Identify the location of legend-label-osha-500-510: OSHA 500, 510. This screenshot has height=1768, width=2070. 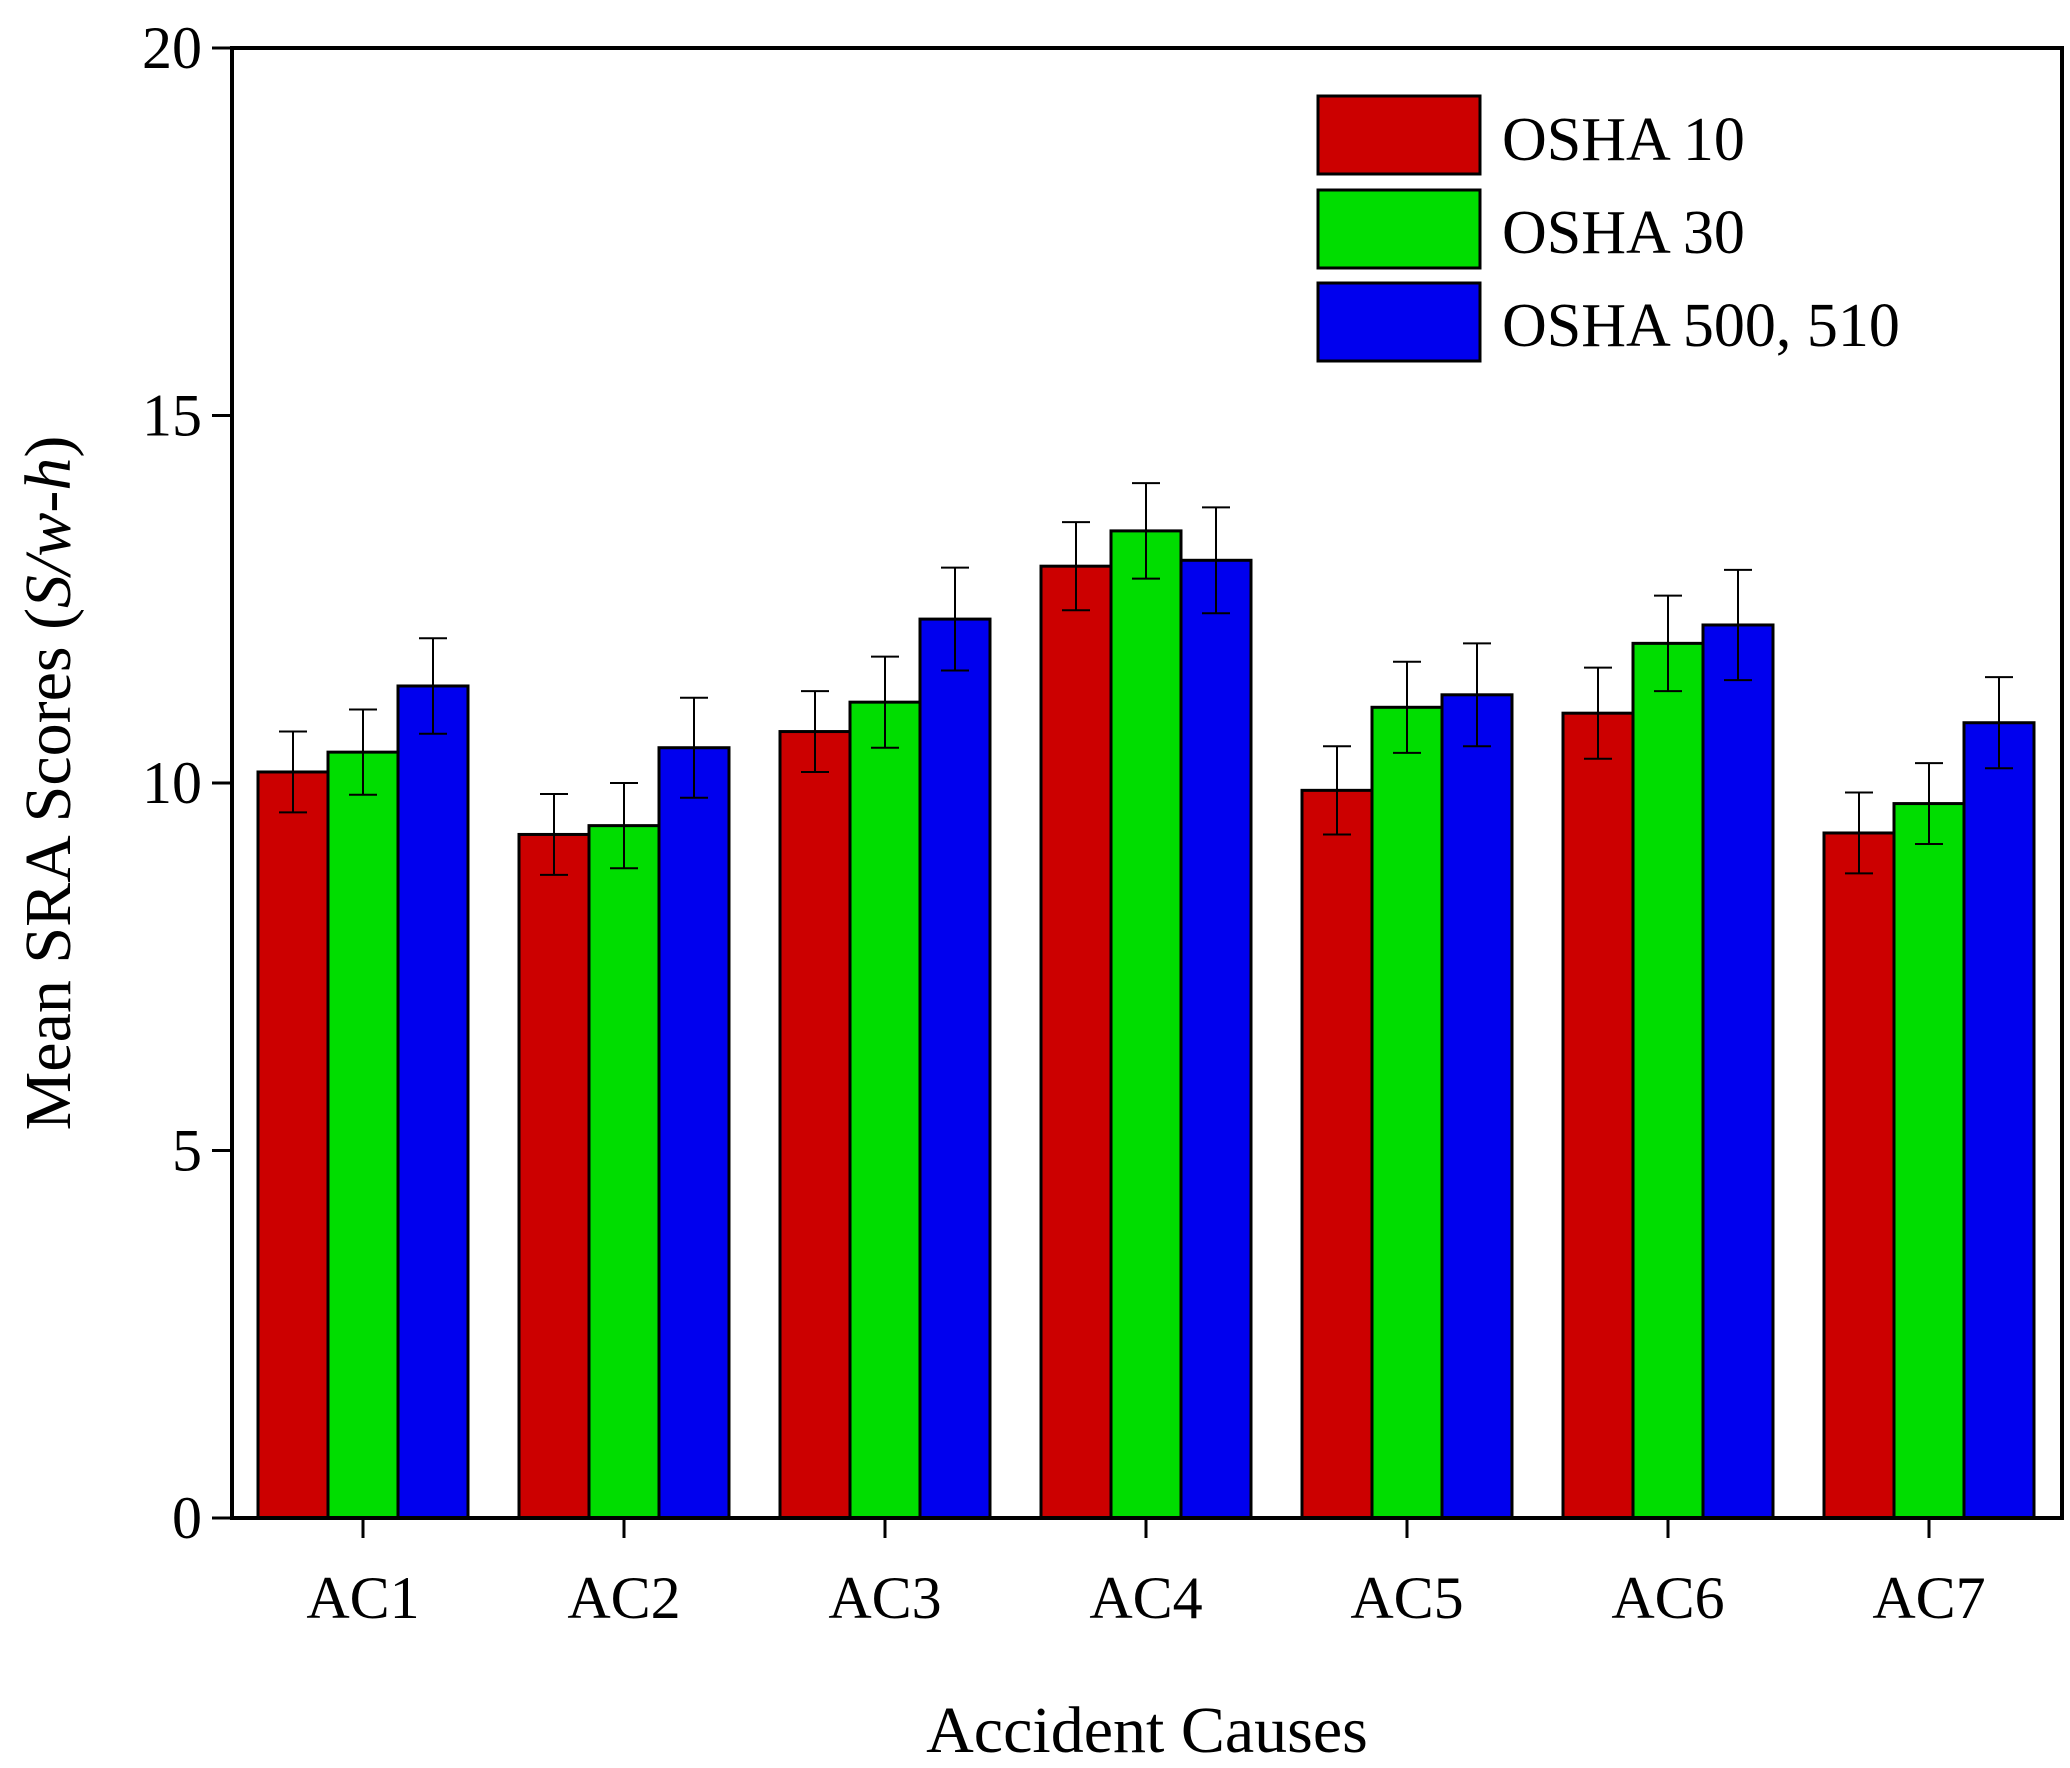
(1701, 326).